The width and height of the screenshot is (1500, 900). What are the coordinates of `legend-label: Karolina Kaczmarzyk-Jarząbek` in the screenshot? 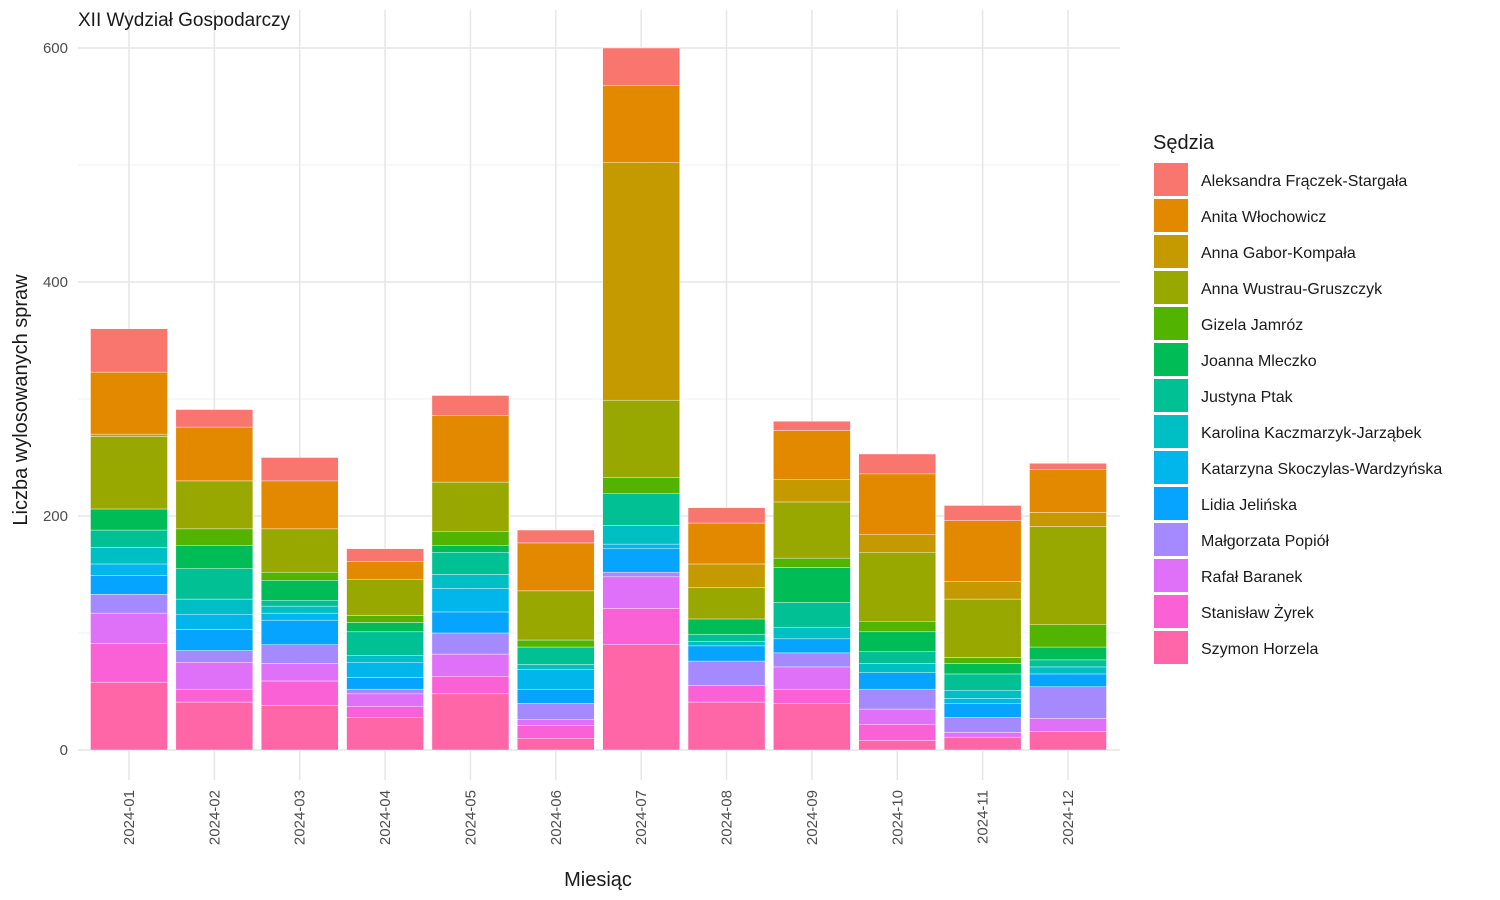 It's located at (1312, 433).